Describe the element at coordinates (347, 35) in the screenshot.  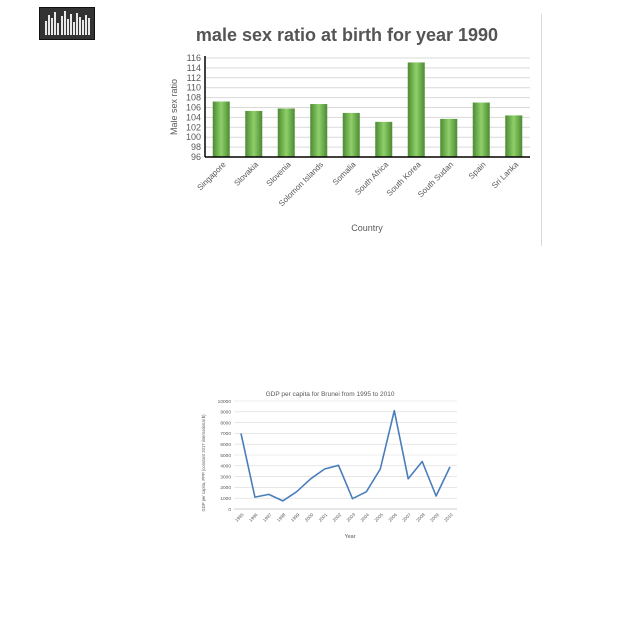
I see `chart-title: male sex ratio at birth for year 1990` at that location.